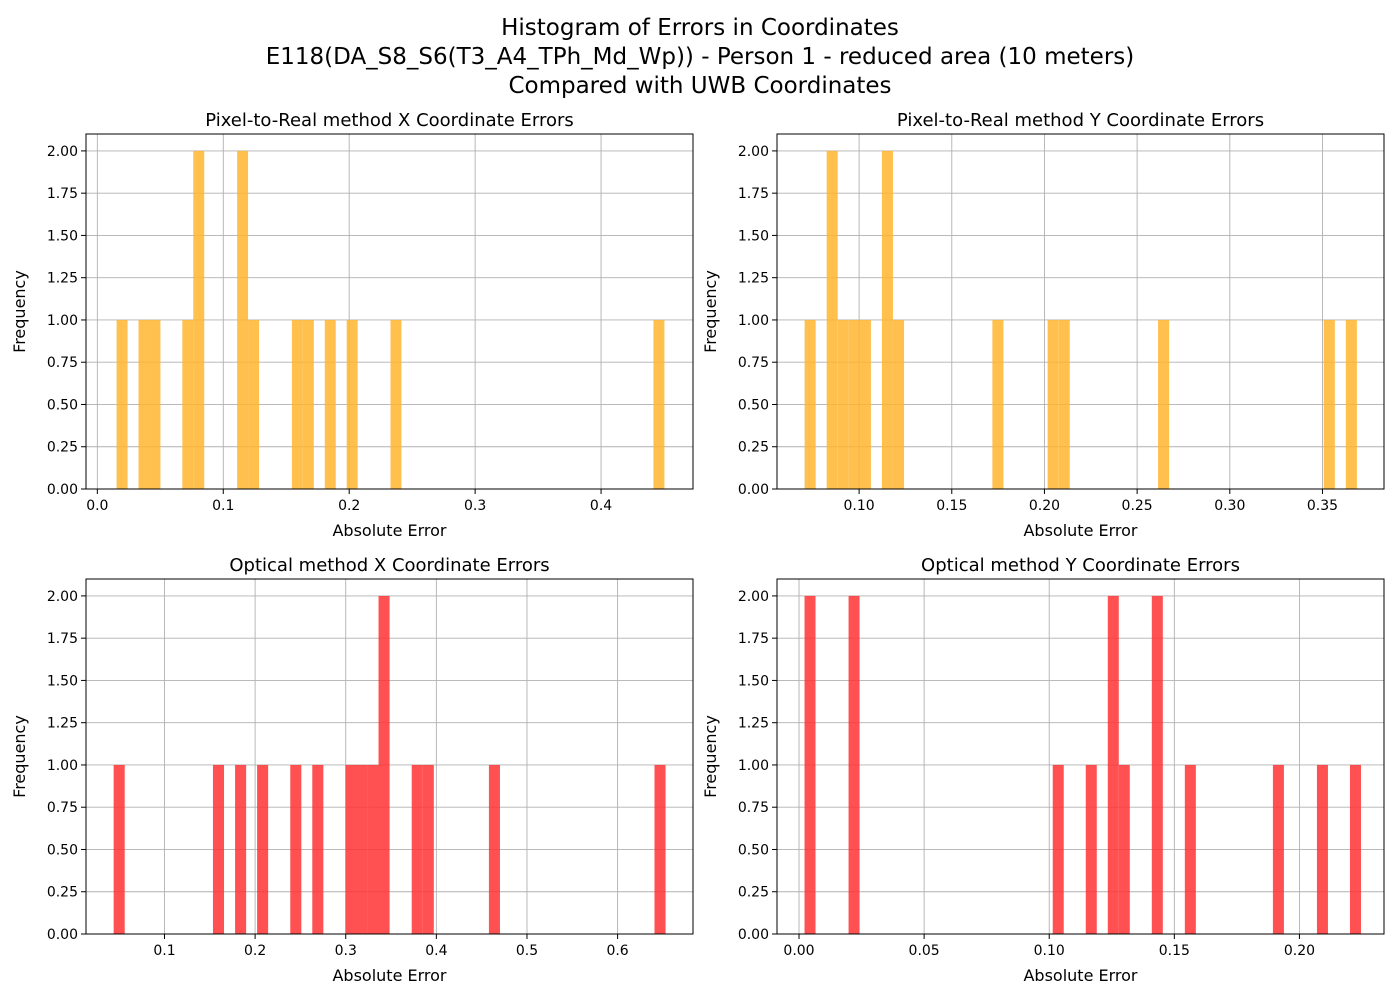 Image resolution: width=1400 pixels, height=1000 pixels. What do you see at coordinates (19, 756) in the screenshot?
I see `y-axis-label: Frequency` at bounding box center [19, 756].